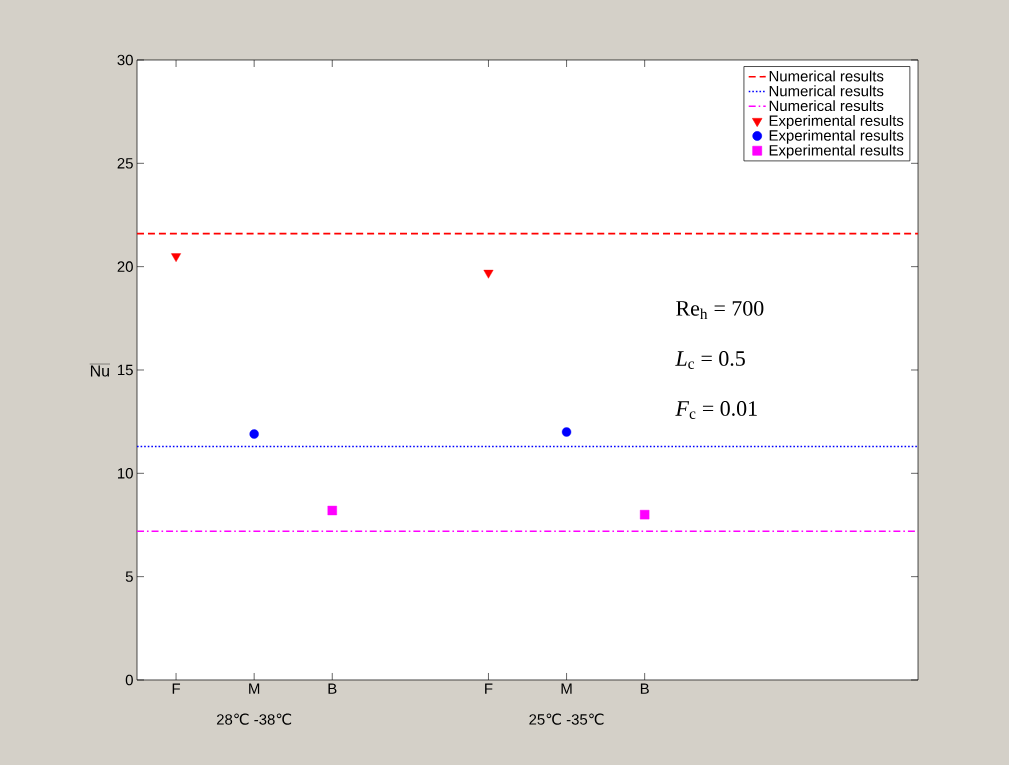 The image size is (1009, 765). I want to click on y-tick-label: 0, so click(129, 680).